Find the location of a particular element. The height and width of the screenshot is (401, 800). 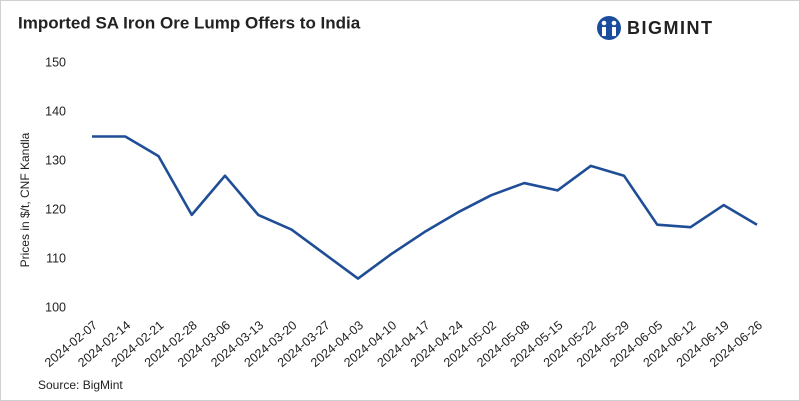

logo-text: BIGMINT is located at coordinates (670, 28).